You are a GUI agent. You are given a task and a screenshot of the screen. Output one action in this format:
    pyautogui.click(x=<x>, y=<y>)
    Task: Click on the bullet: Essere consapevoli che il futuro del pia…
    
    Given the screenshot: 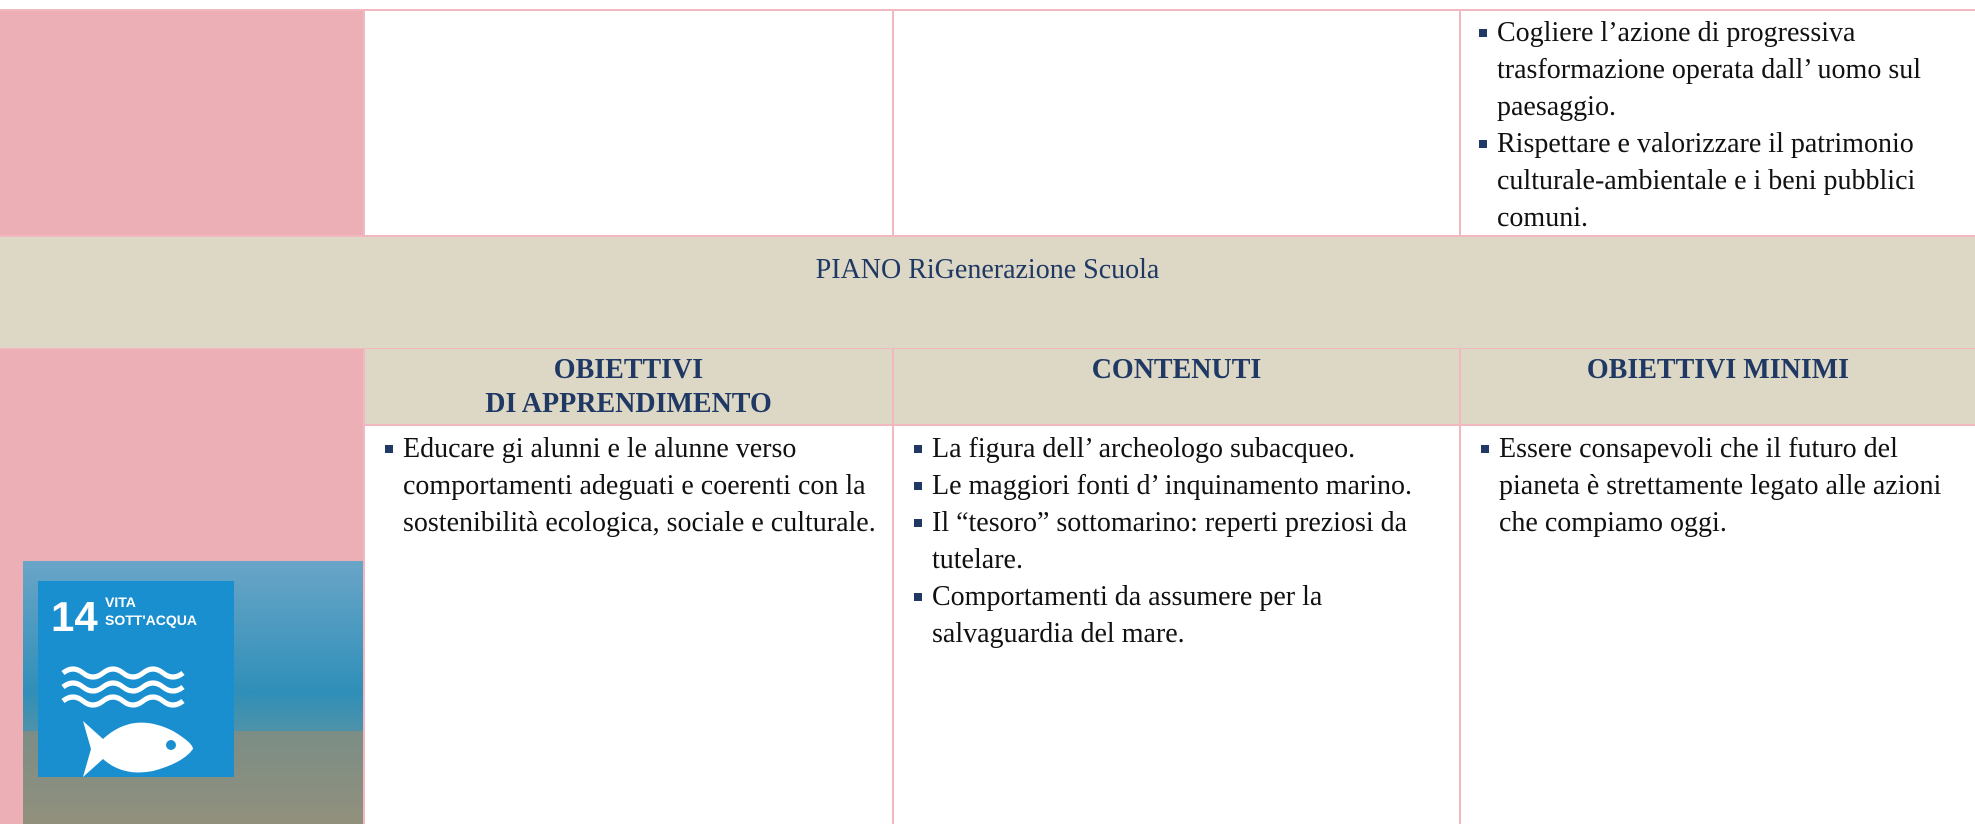 What is the action you would take?
    pyautogui.click(x=1722, y=485)
    